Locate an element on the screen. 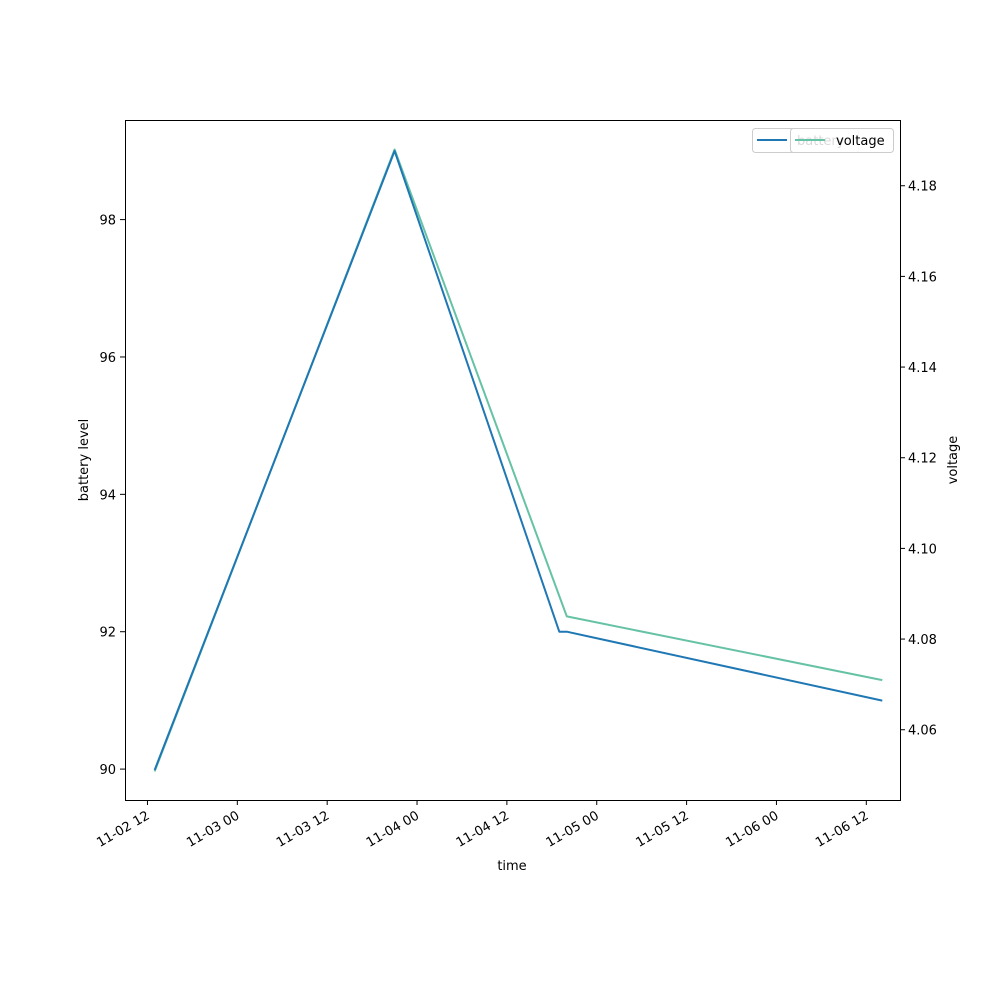 This screenshot has width=1000, height=1000. y-left-tick-label: 96 is located at coordinates (107, 358).